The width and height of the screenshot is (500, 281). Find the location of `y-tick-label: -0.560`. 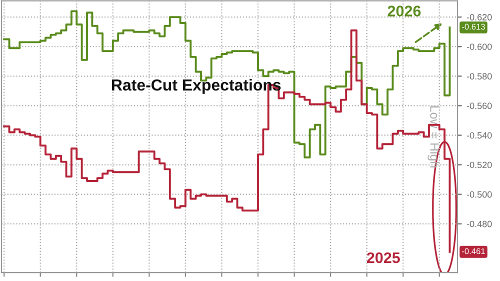

y-tick-label: -0.560 is located at coordinates (479, 106).